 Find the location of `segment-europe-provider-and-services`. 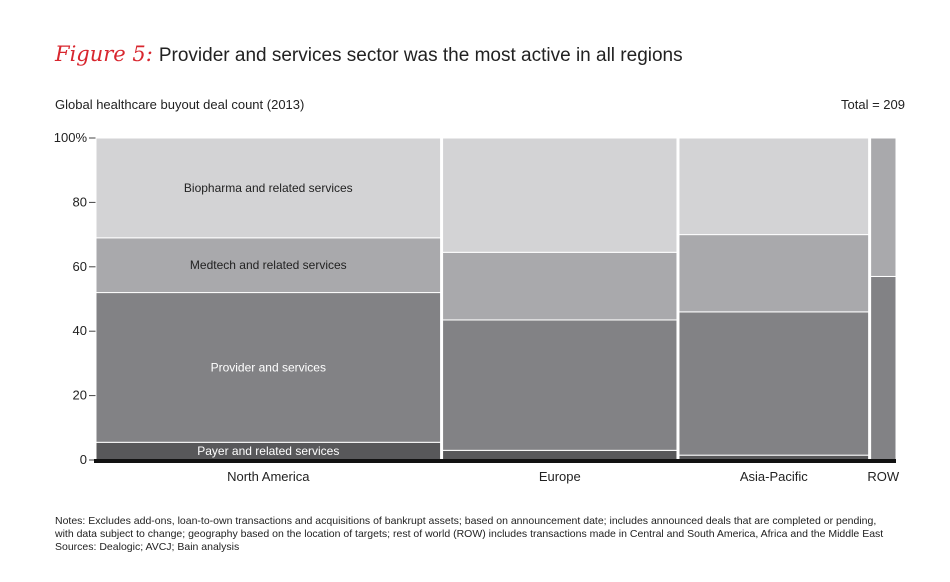

segment-europe-provider-and-services is located at coordinates (560, 385).